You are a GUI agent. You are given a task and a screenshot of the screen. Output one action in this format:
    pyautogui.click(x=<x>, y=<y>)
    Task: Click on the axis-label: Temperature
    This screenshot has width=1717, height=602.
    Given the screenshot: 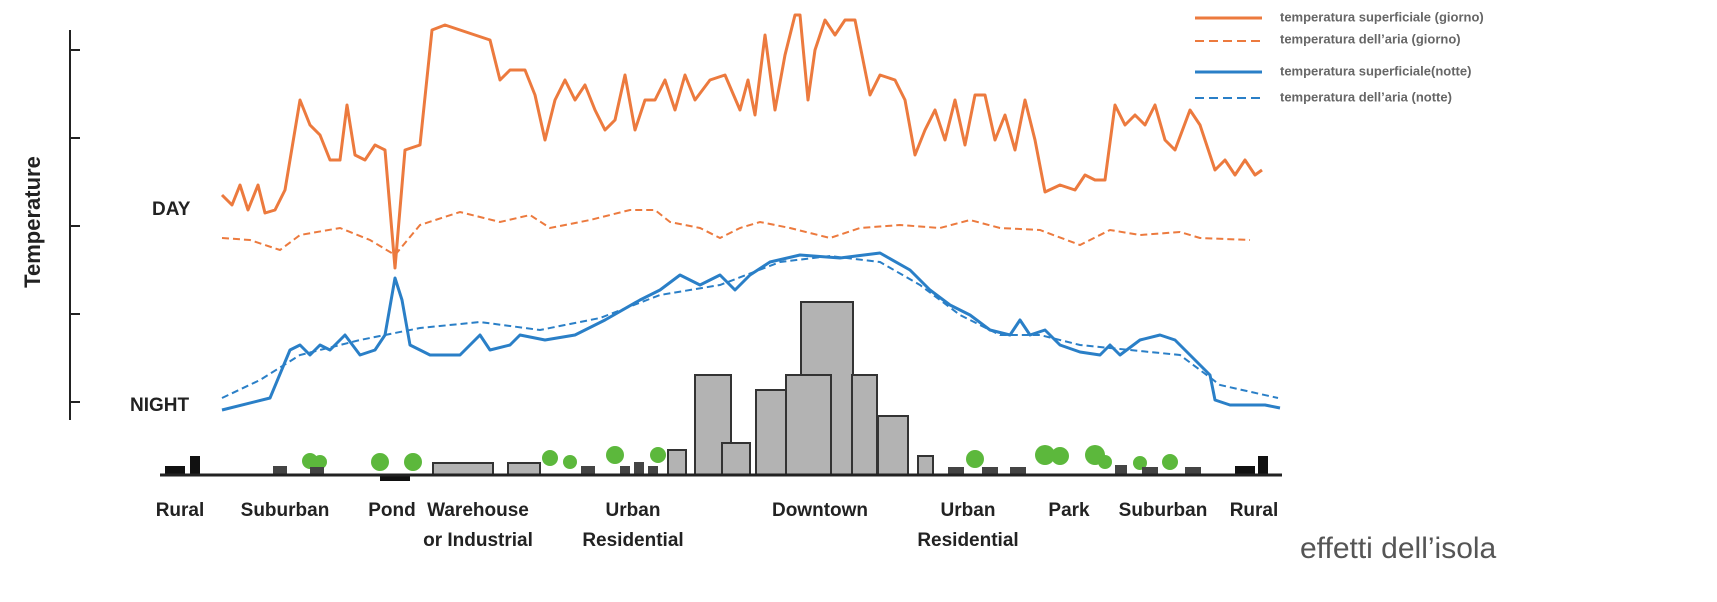 What is the action you would take?
    pyautogui.click(x=32, y=222)
    